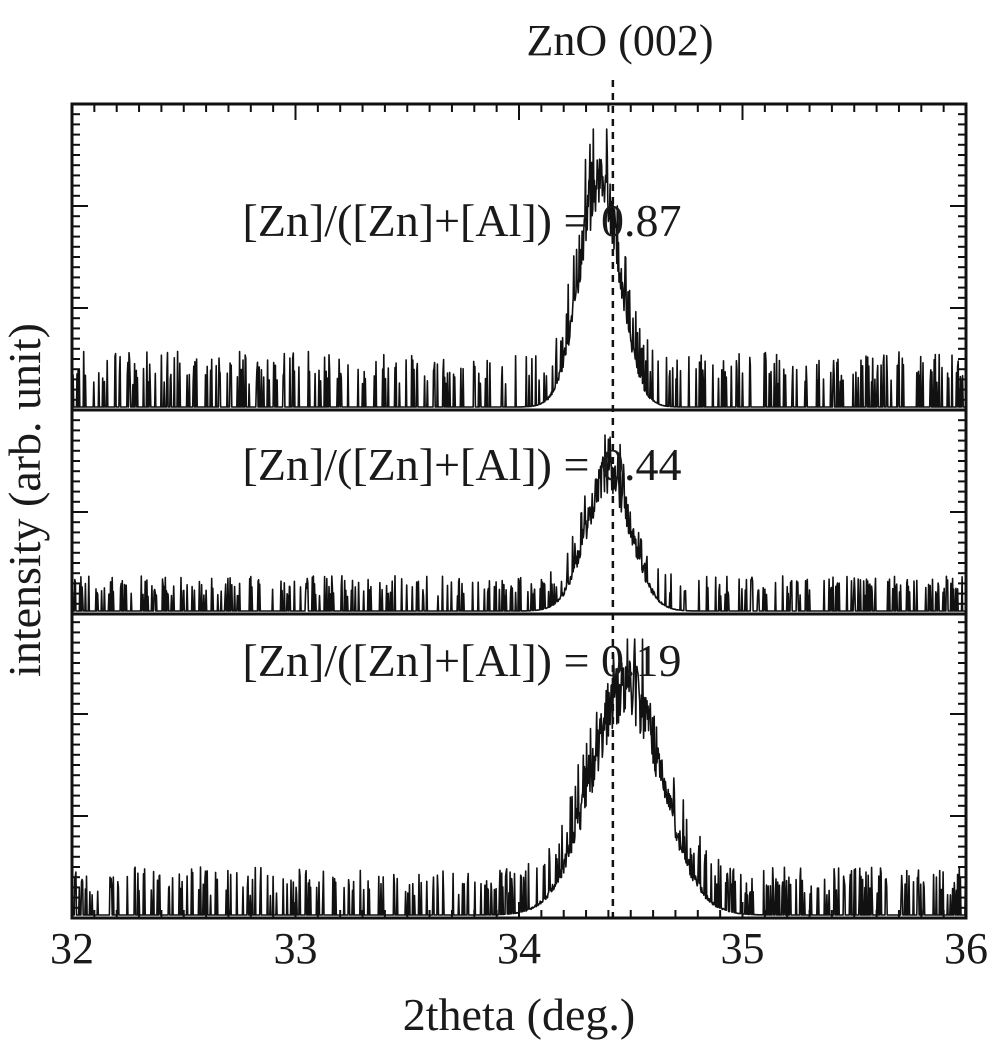 This screenshot has height=1048, width=994. What do you see at coordinates (462, 464) in the screenshot?
I see `series-label-2: [Zn]/([Zn]+[Al]) = 0.44` at bounding box center [462, 464].